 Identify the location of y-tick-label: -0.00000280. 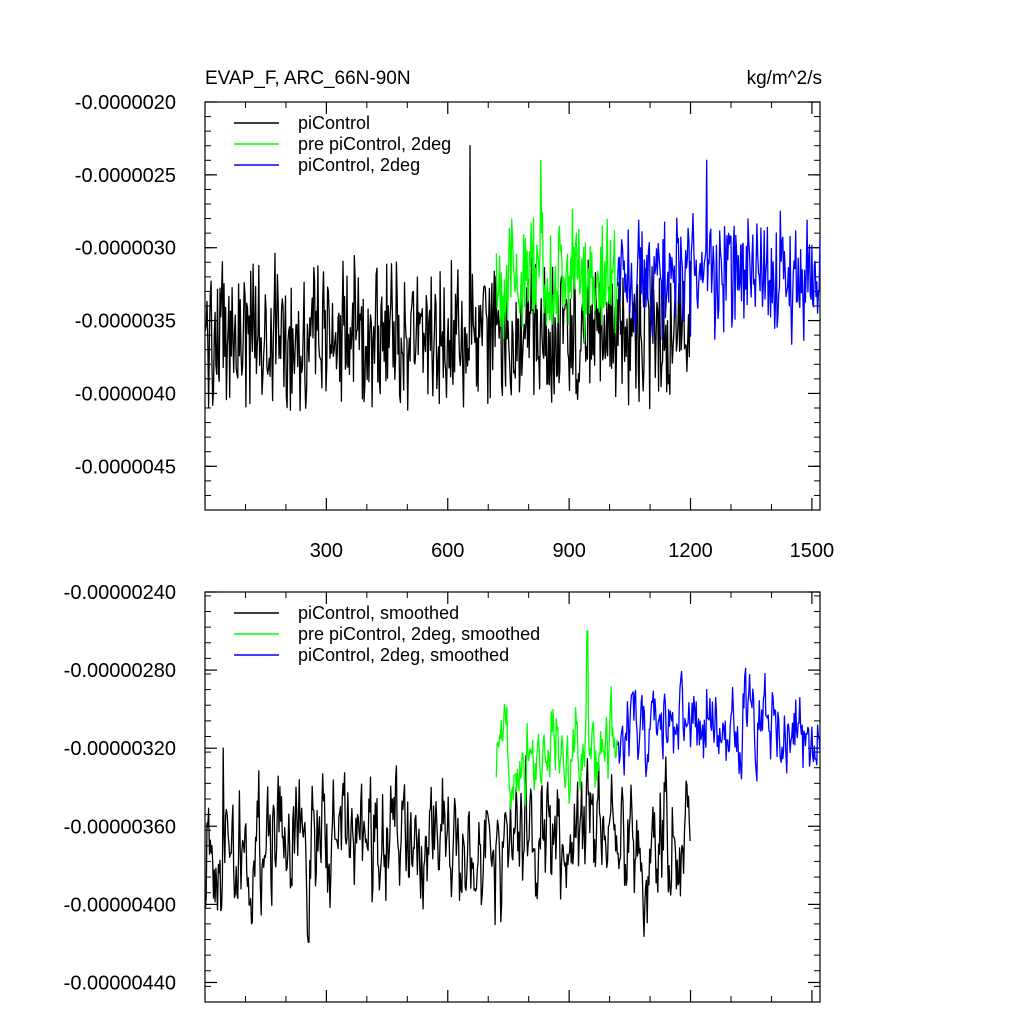
(120, 671).